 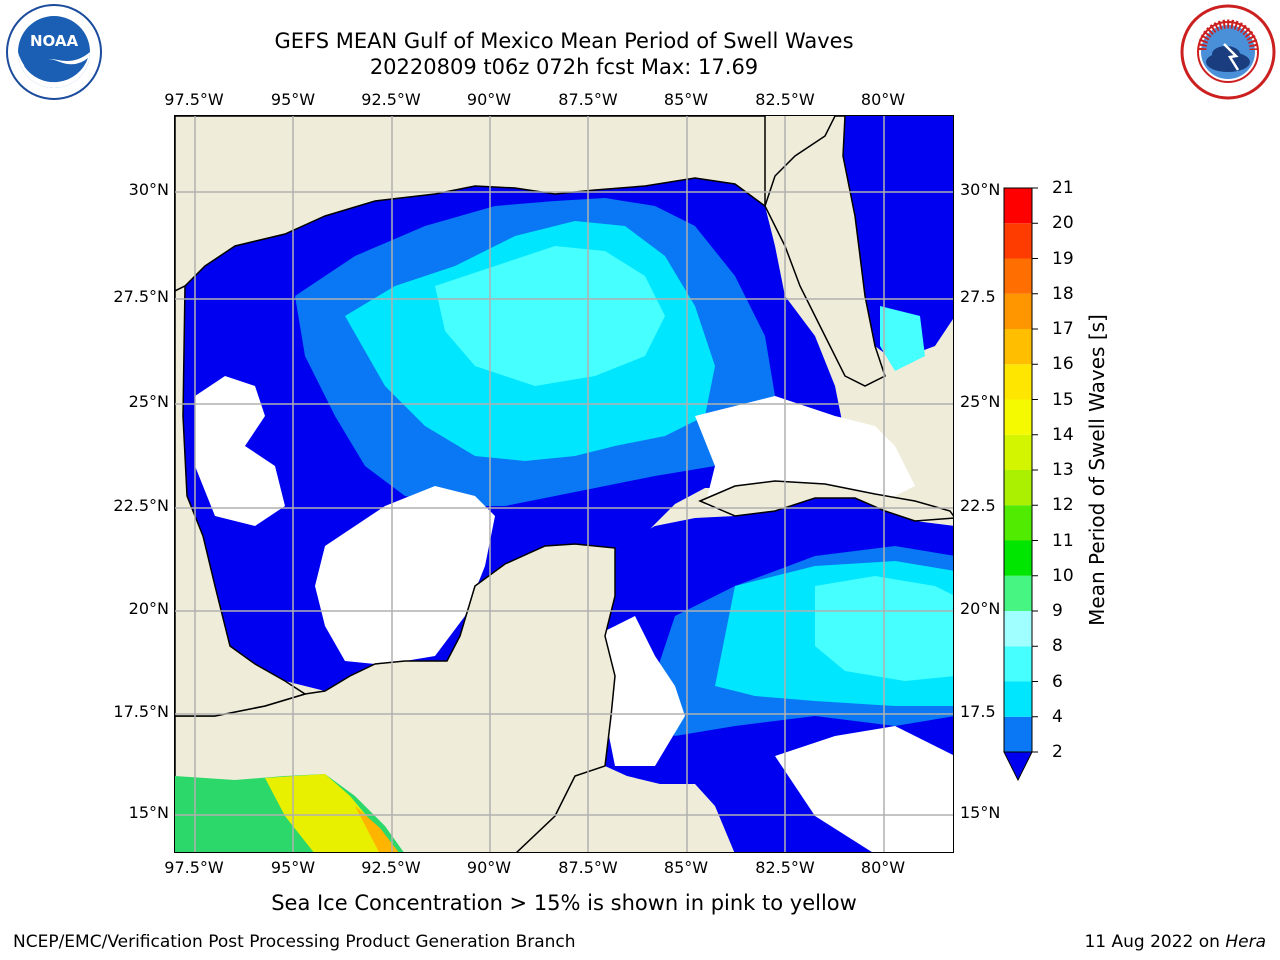 I want to click on lat-label-right: 30°N, so click(x=980, y=189).